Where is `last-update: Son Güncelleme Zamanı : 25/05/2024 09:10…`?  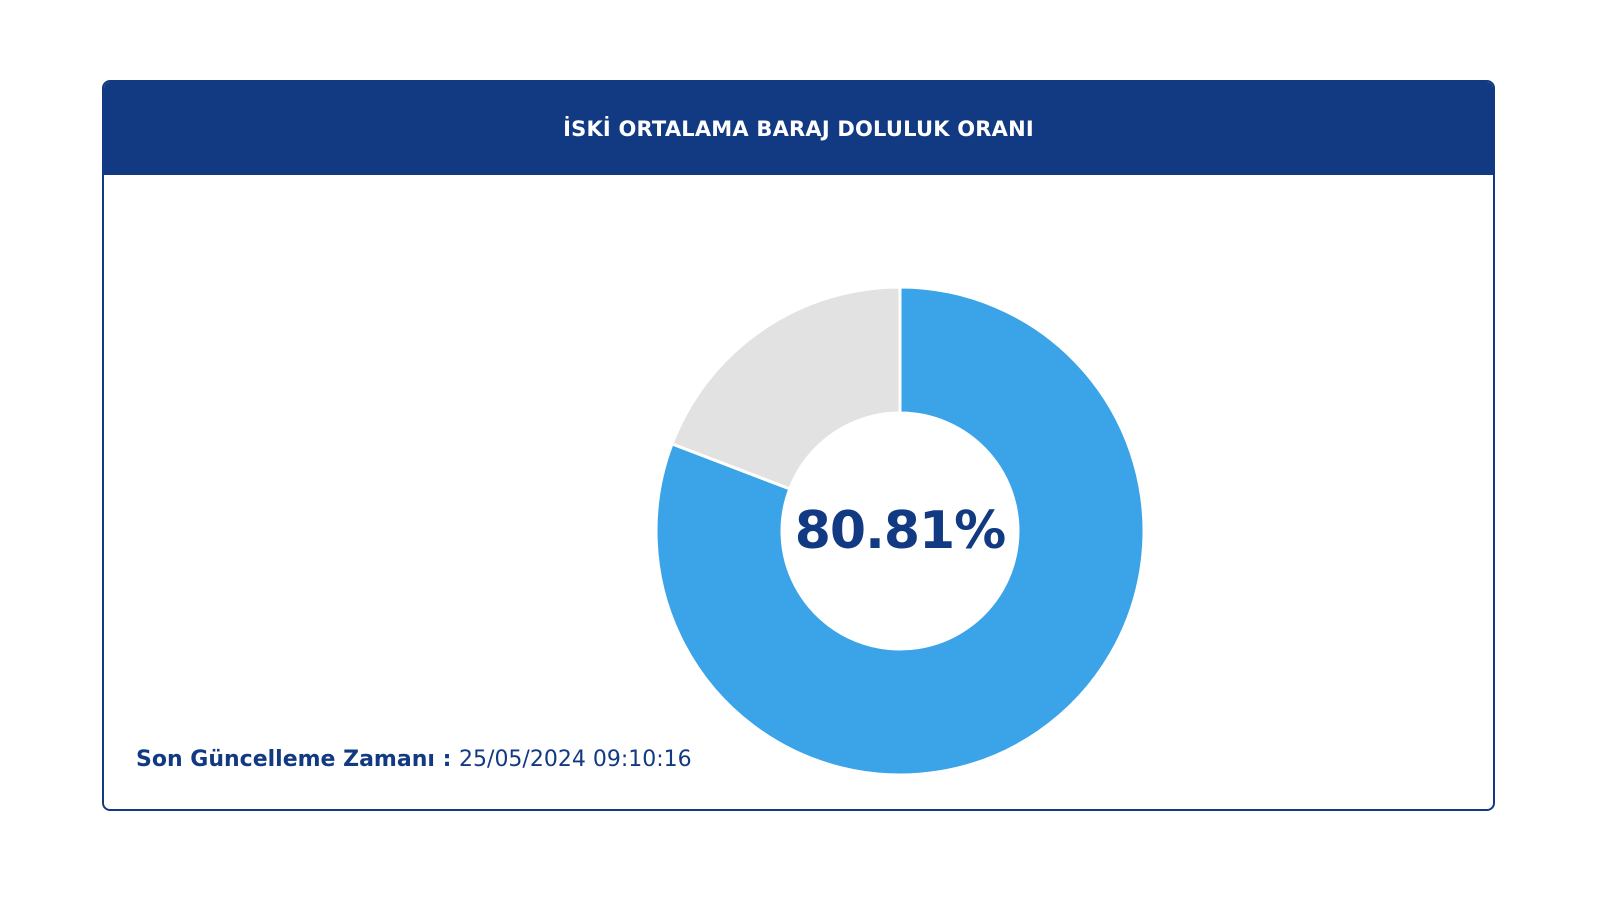 last-update: Son Güncelleme Zamanı : 25/05/2024 09:10… is located at coordinates (414, 759).